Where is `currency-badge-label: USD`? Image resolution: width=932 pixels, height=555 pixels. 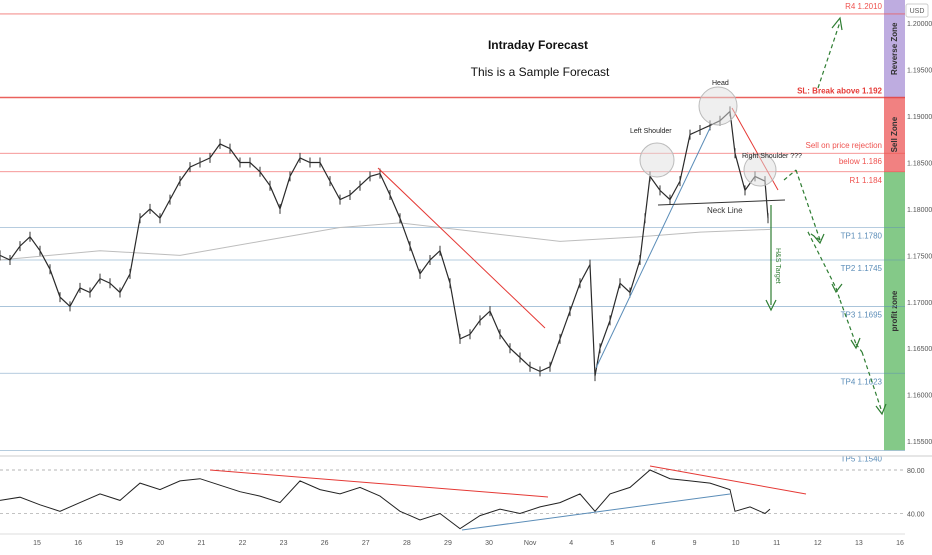
currency-badge-label: USD is located at coordinates (917, 11).